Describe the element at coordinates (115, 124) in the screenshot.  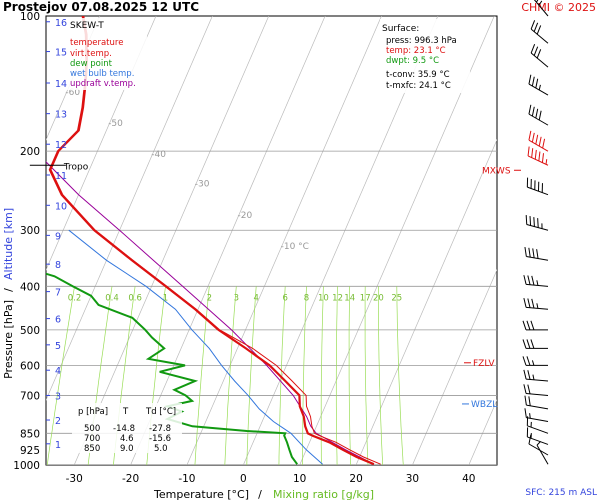
I see `isotherm-label: -50` at that location.